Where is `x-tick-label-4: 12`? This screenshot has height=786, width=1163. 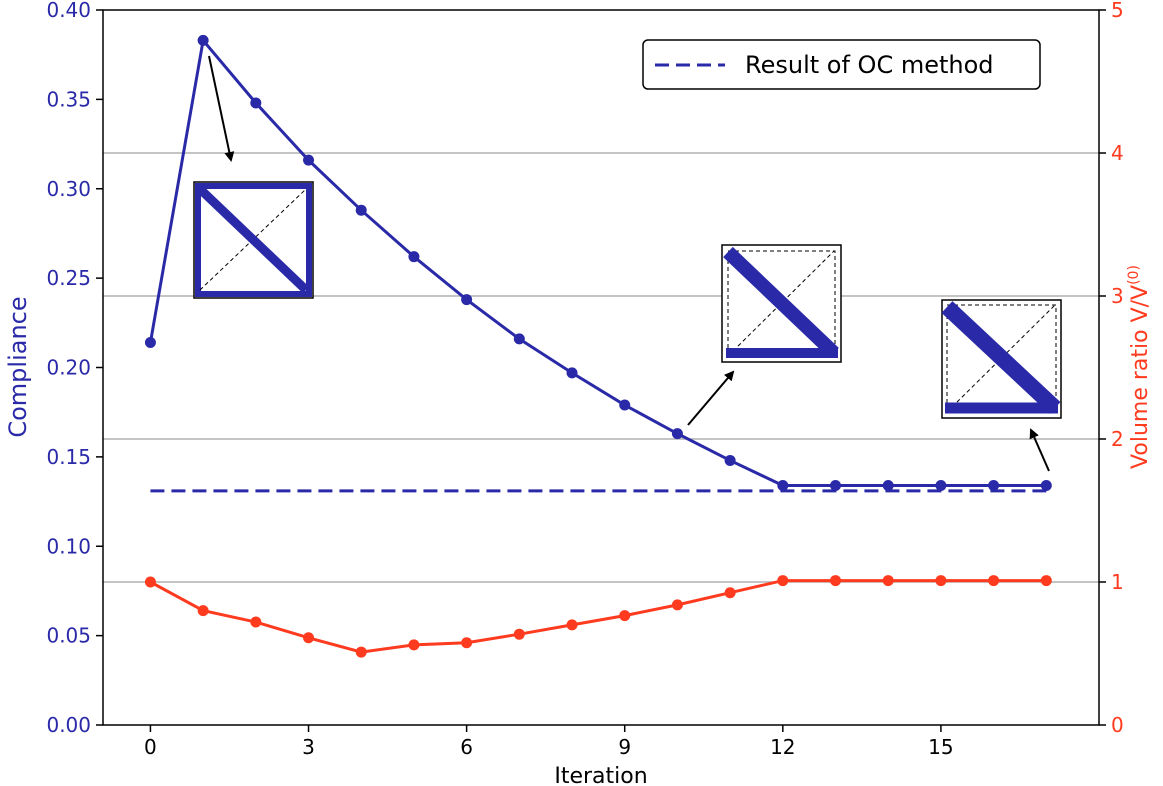 x-tick-label-4: 12 is located at coordinates (782, 747).